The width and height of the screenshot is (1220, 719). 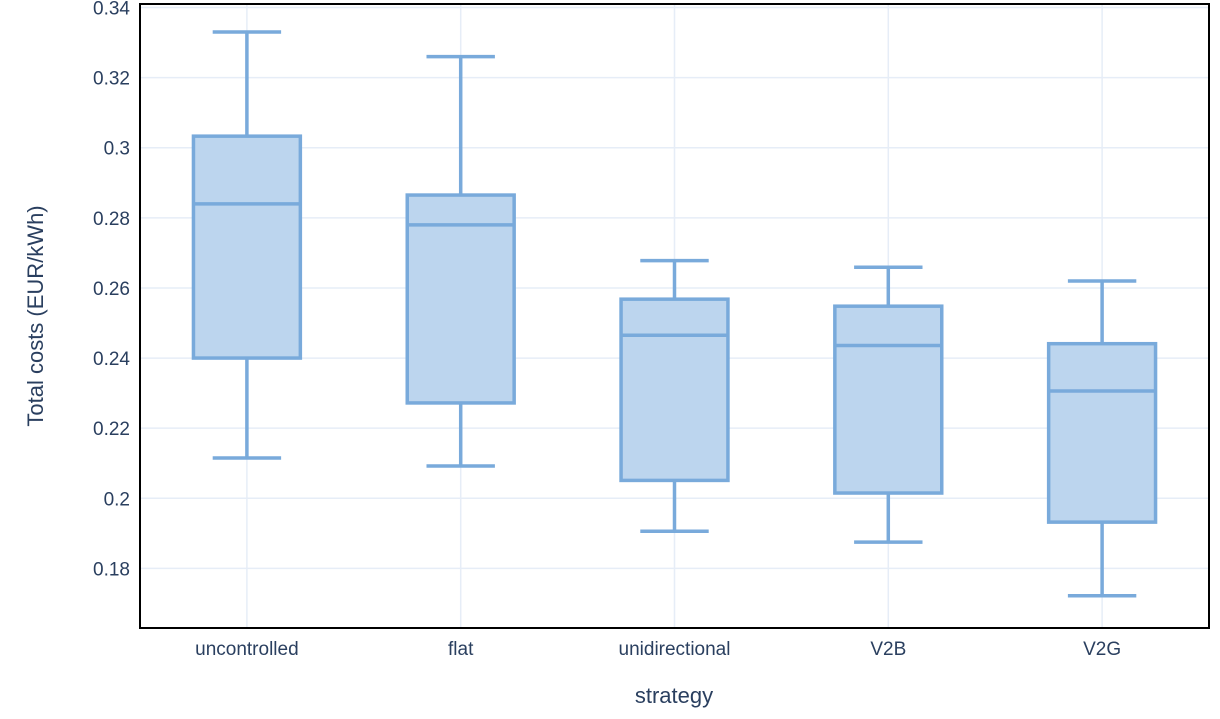 I want to click on x-tick-label: V2G, so click(x=1102, y=649).